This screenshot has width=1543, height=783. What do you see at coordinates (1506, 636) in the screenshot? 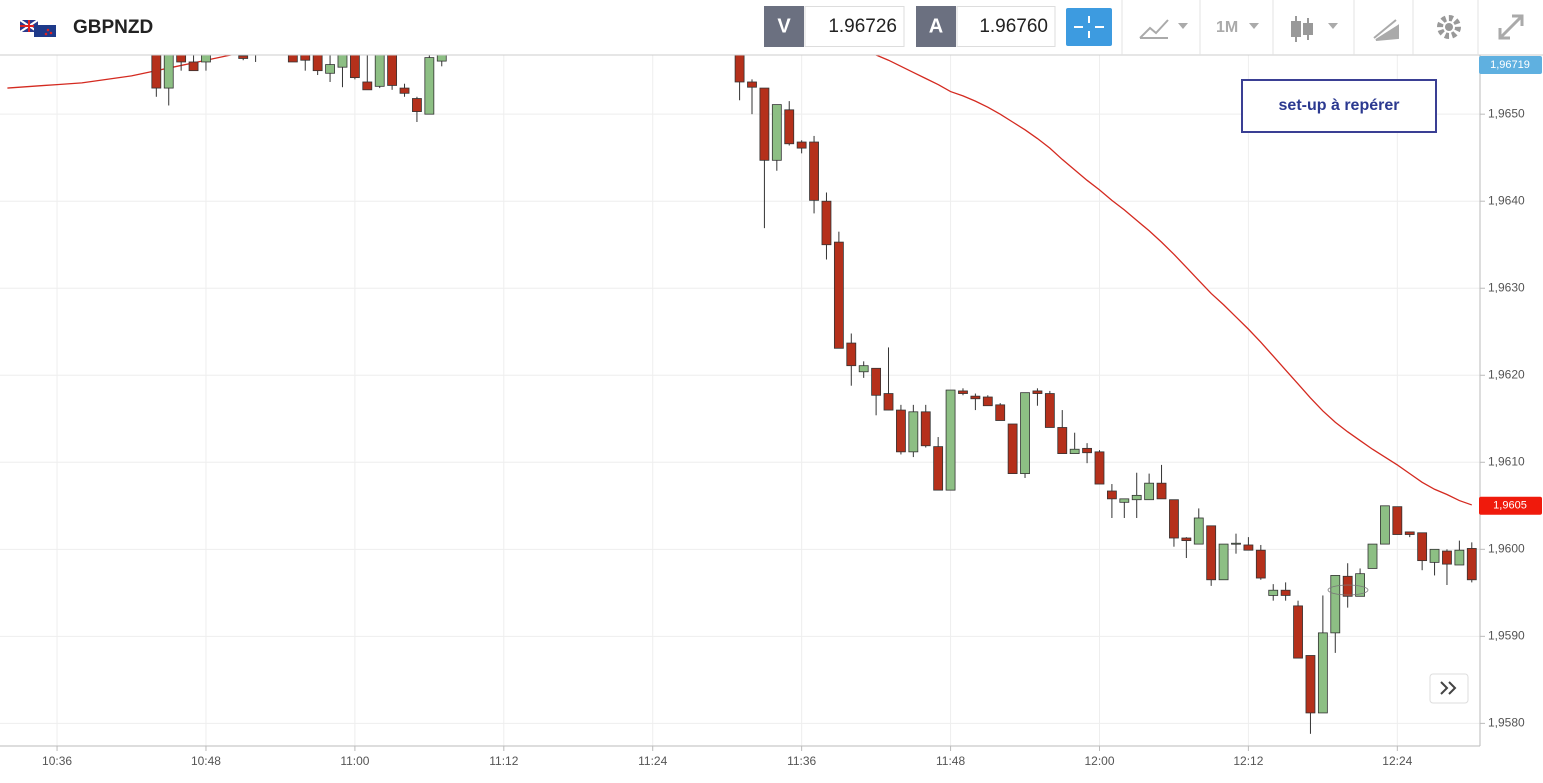
I see `y-tick-label: 1,9590` at bounding box center [1506, 636].